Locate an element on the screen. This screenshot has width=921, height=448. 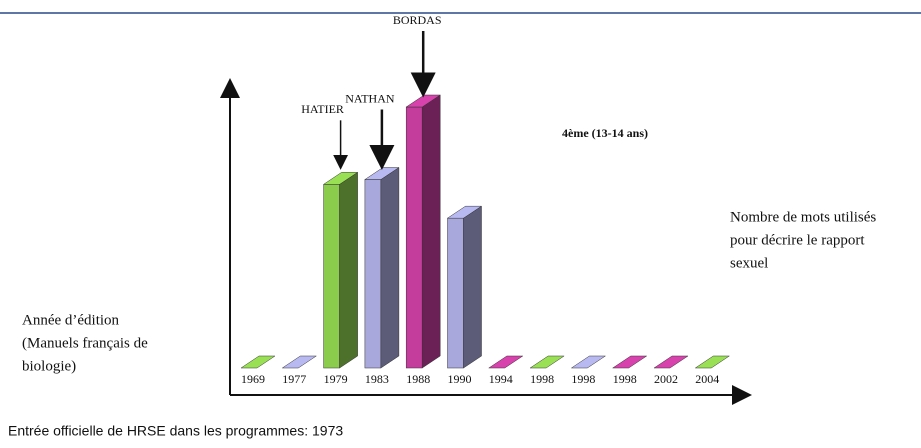
x-tick-label: 1983 is located at coordinates (377, 379).